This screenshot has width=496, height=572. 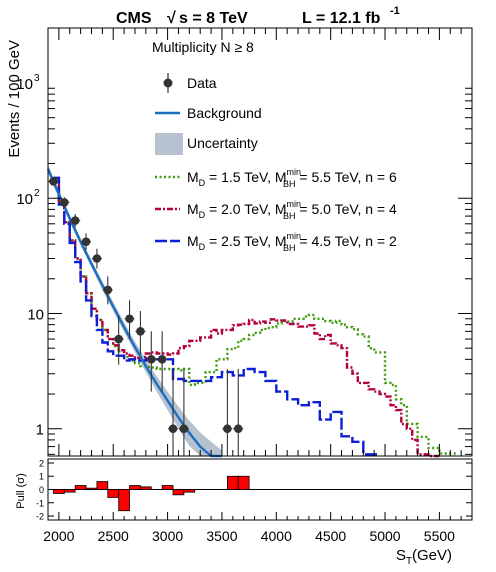 I want to click on x-tick-label: 2500, so click(x=113, y=536).